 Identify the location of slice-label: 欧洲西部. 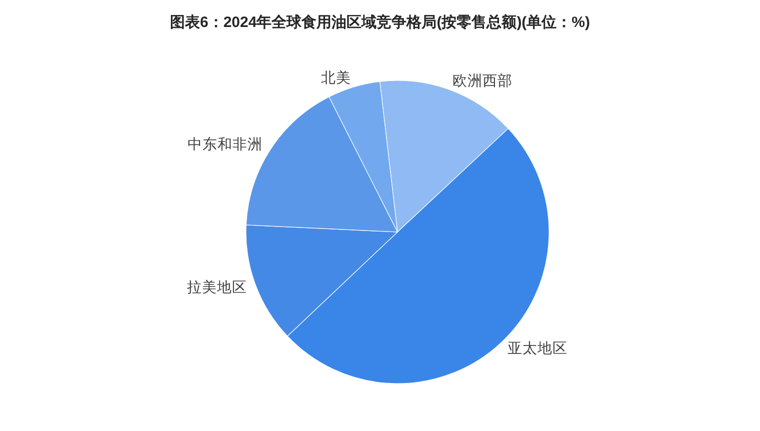
(482, 81).